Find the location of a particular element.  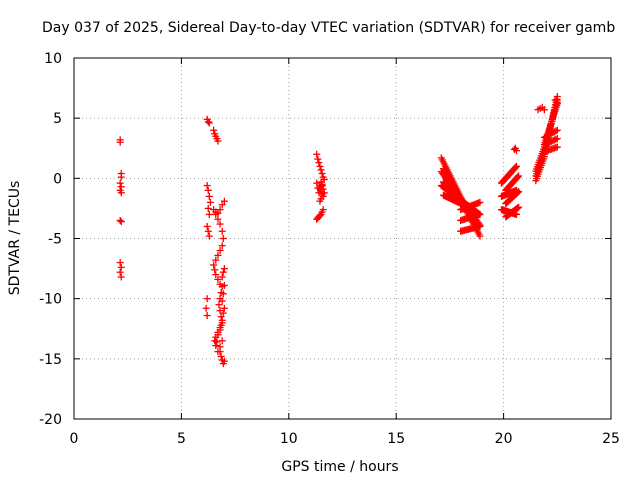

y-tick-label: -15 is located at coordinates (50, 360).